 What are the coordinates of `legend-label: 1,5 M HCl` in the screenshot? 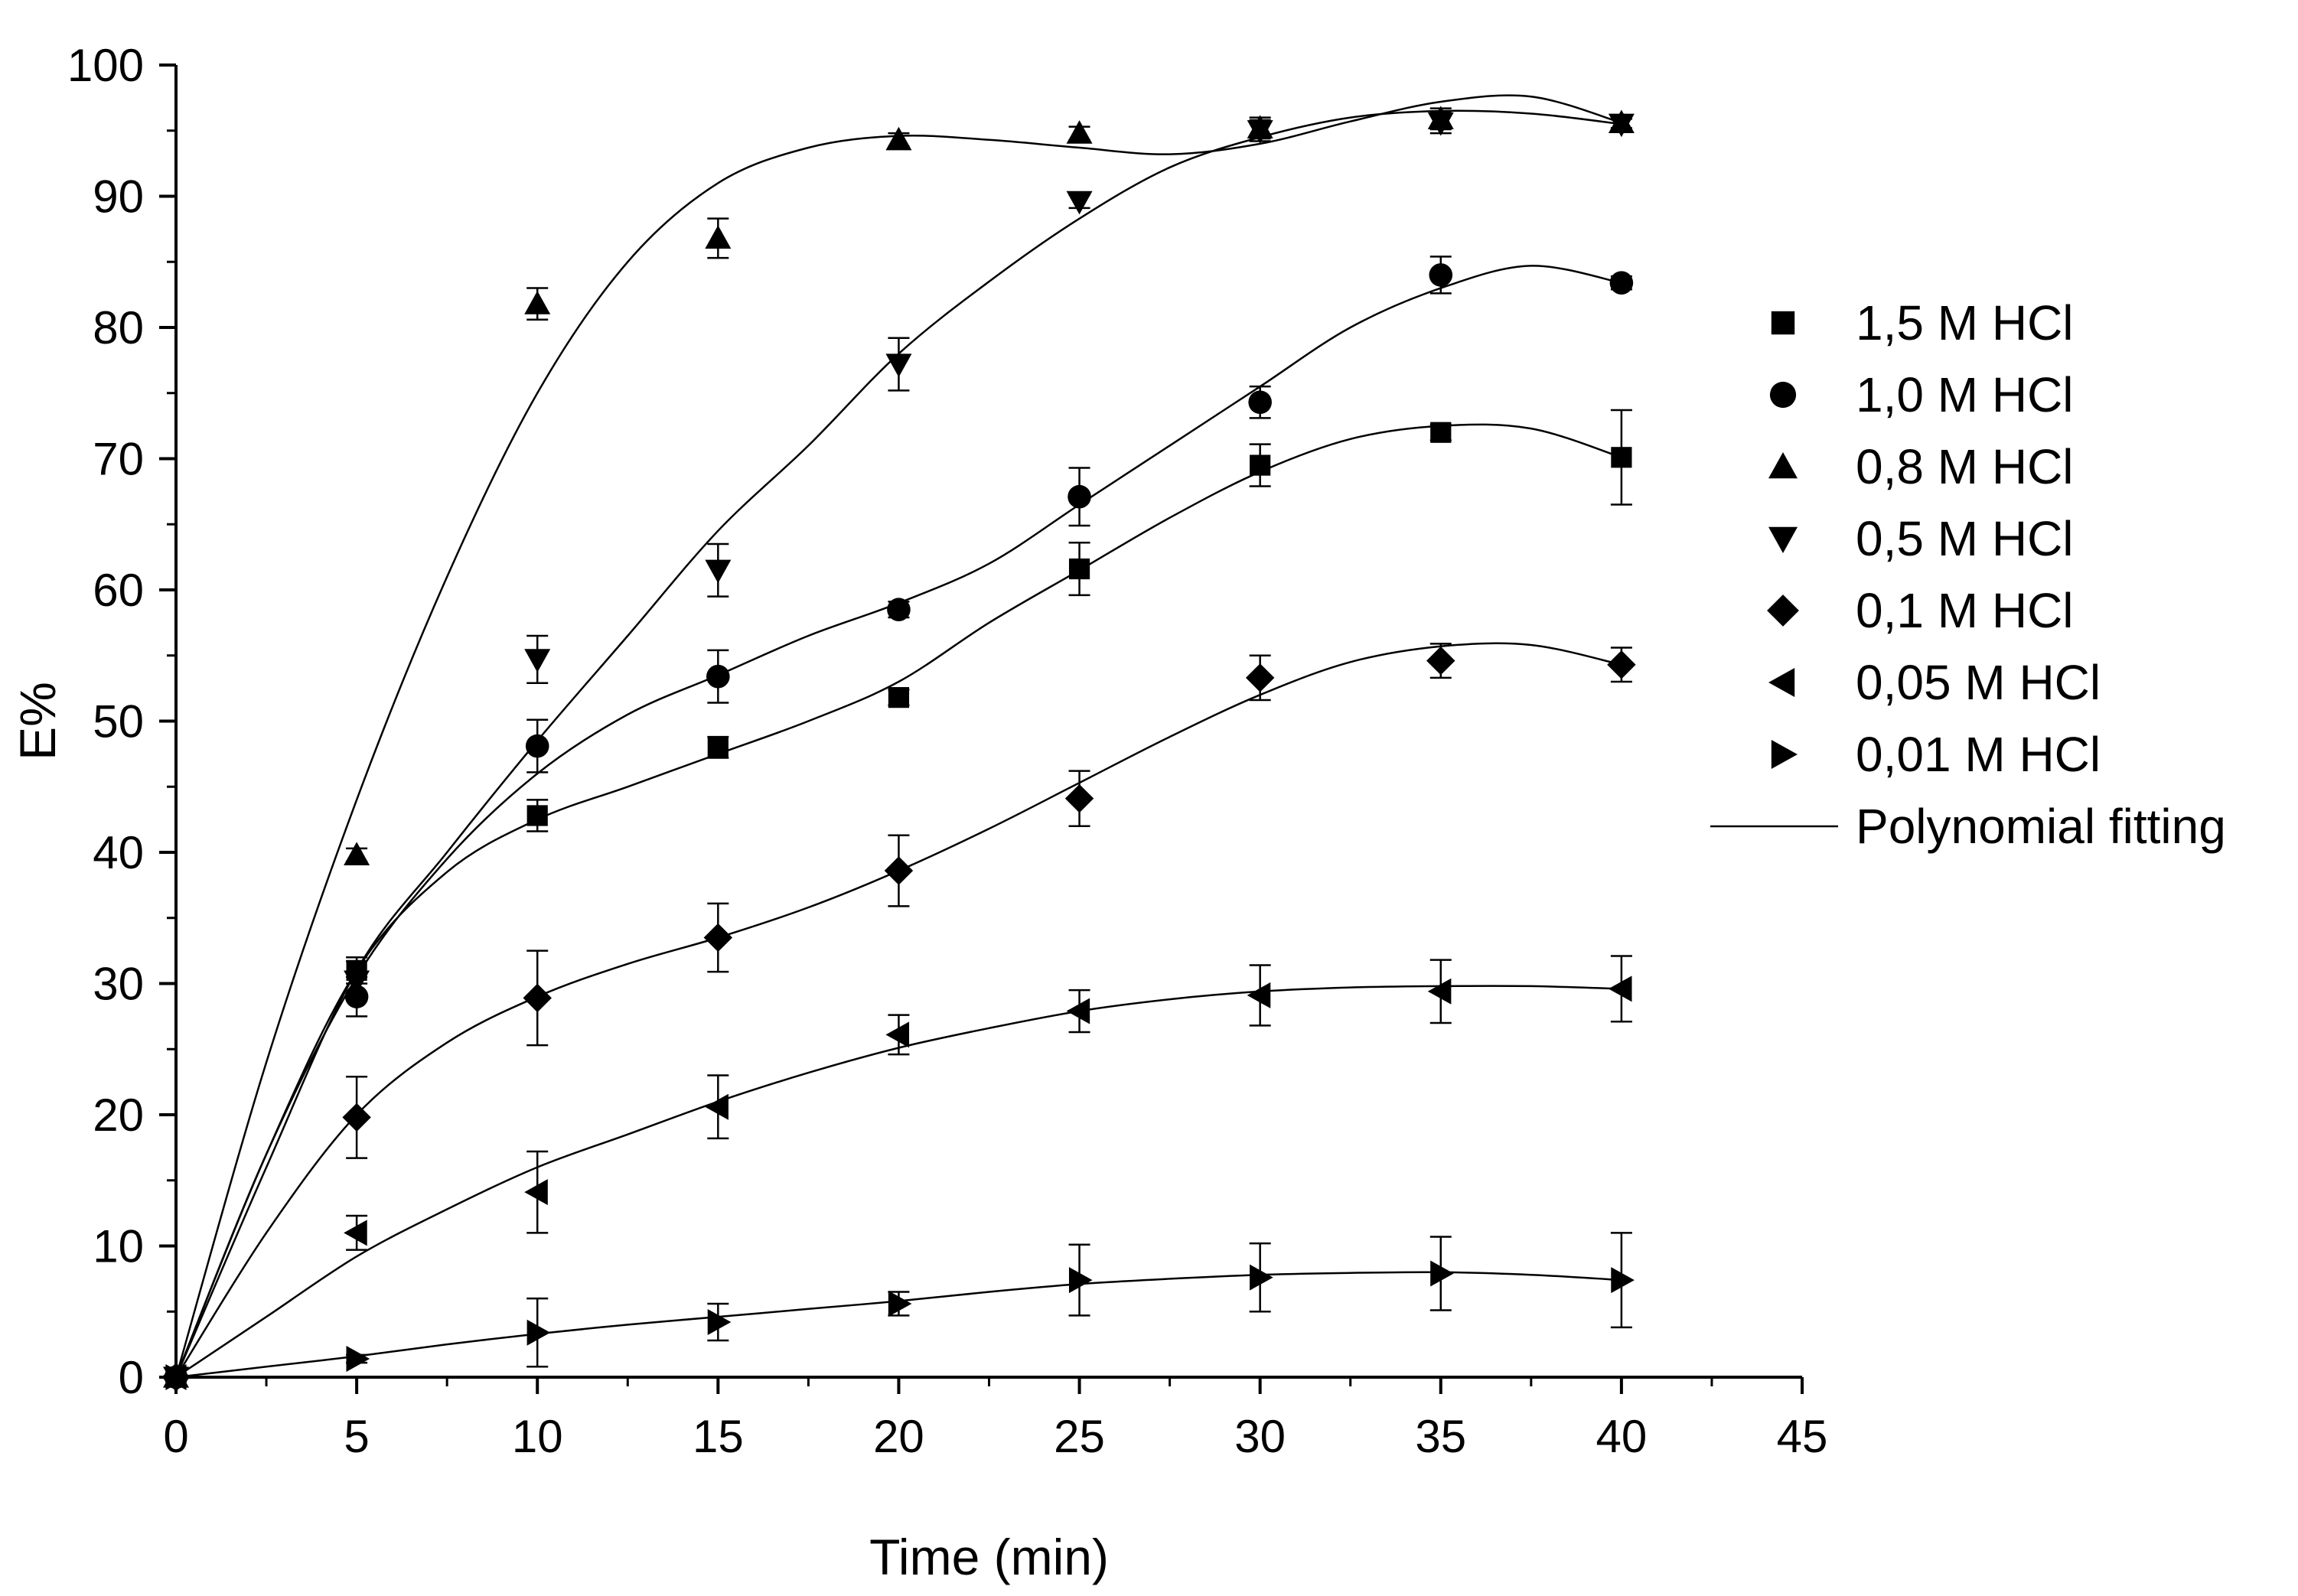 It's located at (1965, 323).